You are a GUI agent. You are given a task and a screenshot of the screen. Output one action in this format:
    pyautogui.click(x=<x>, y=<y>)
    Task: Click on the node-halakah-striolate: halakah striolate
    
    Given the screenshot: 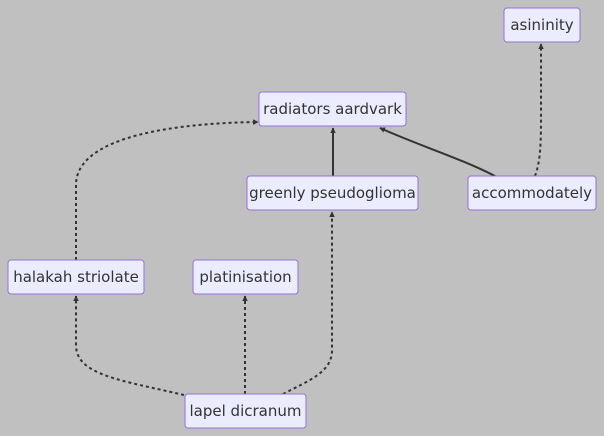 What is the action you would take?
    pyautogui.click(x=76, y=277)
    